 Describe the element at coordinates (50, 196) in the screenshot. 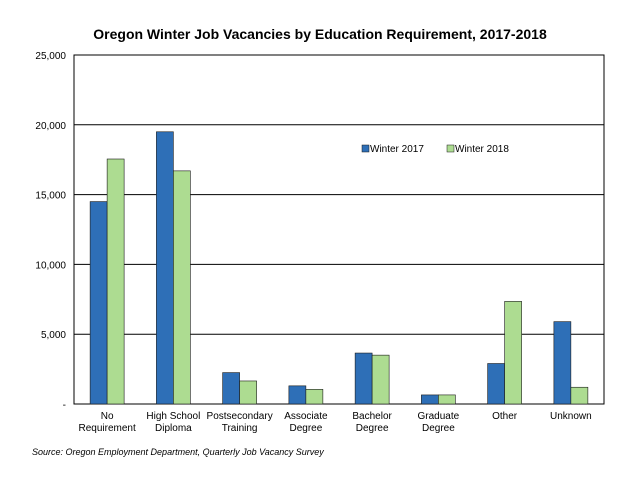

I see `y-tick-label: 15,000` at that location.